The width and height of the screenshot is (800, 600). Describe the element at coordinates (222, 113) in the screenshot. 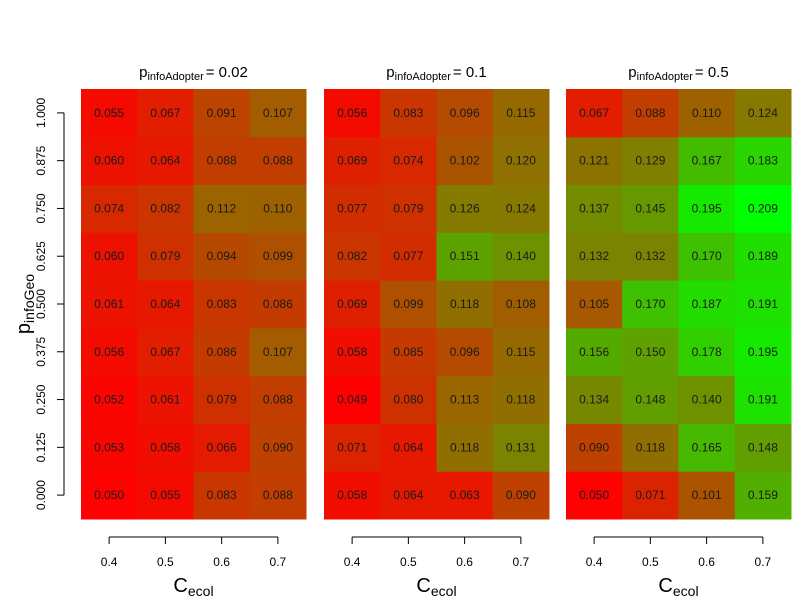

I see `cell-value-label: 0.091` at that location.